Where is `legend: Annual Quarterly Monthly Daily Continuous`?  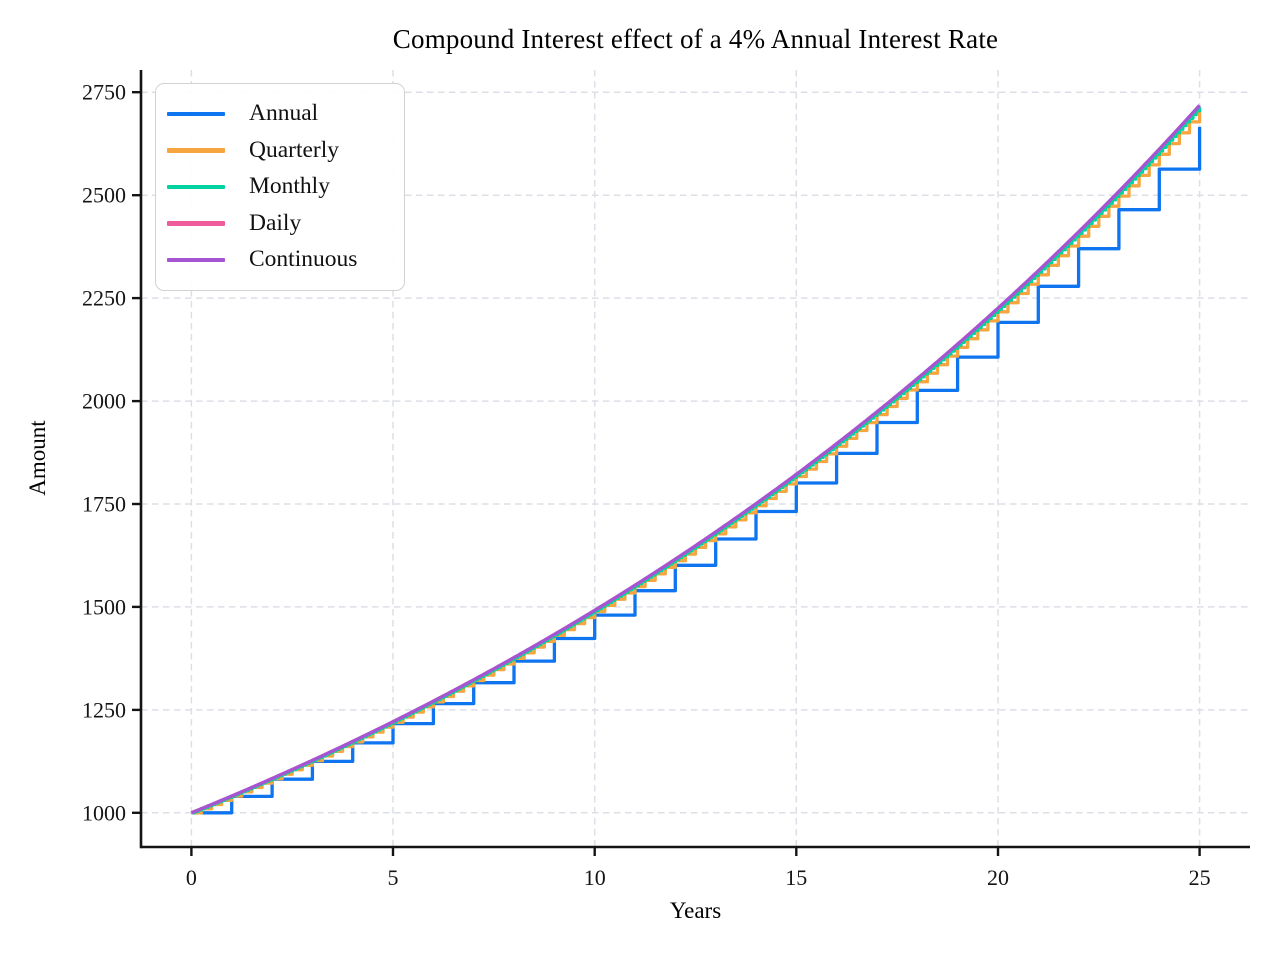 legend: Annual Quarterly Monthly Daily Continuous is located at coordinates (280, 187).